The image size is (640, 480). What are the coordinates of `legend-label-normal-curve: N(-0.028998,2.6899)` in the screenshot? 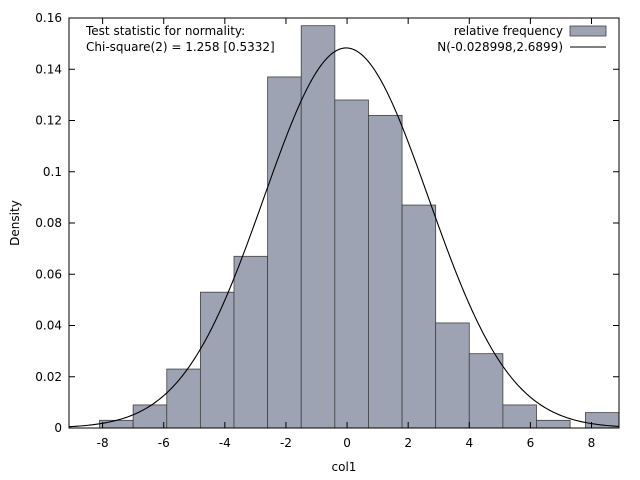 It's located at (500, 47).